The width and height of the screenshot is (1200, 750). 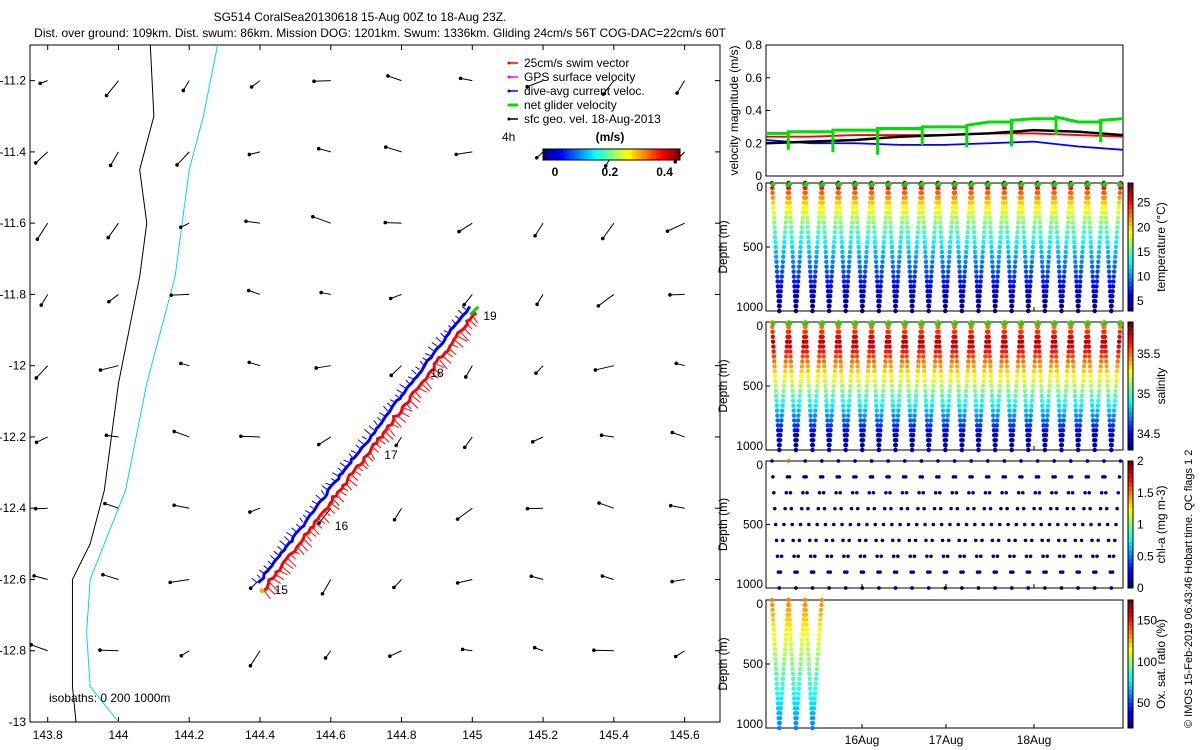 I want to click on map-x-tick-label: 144.6, so click(x=331, y=735).